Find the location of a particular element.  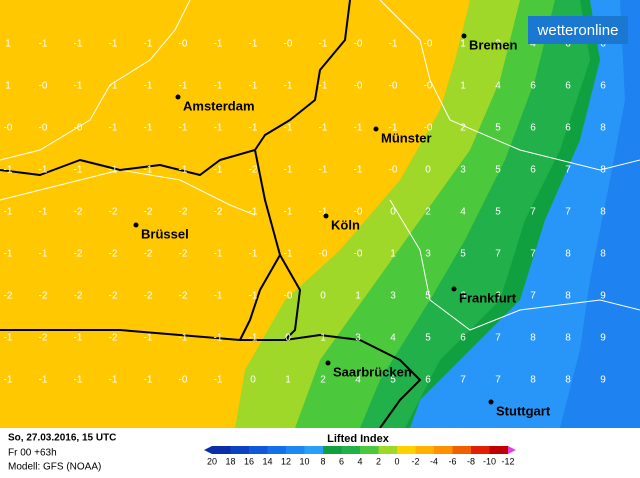

legend-label: 8 is located at coordinates (322, 461).